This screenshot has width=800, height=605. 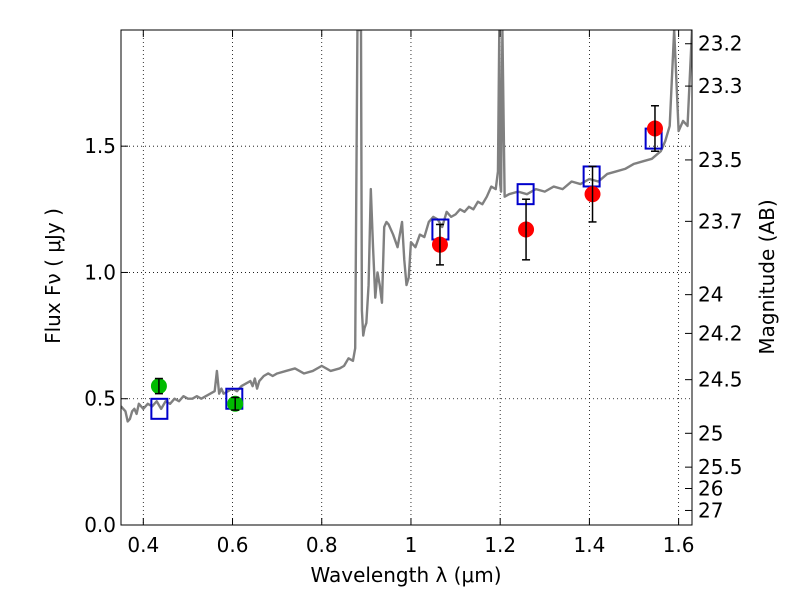 I want to click on magnitude-tick-label: 23.7, so click(x=720, y=221).